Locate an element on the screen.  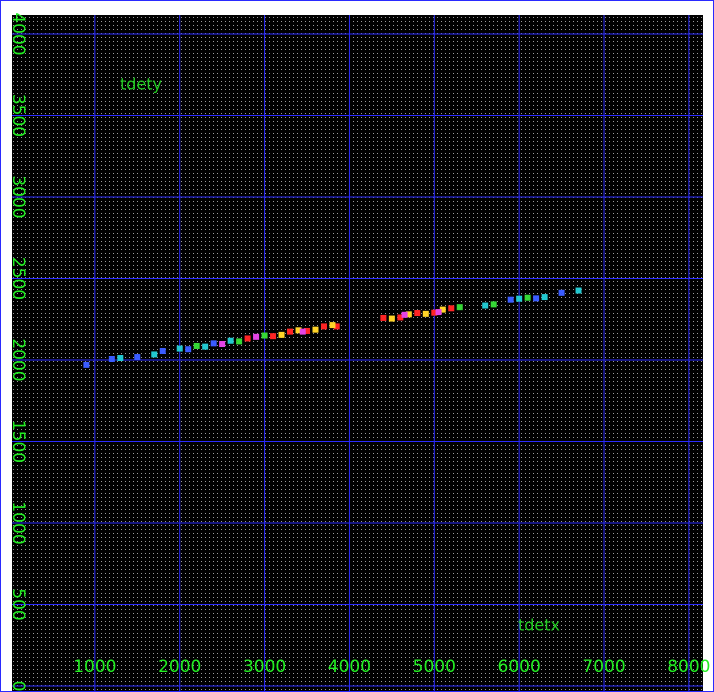
x-tick-label: 1000 is located at coordinates (94, 667).